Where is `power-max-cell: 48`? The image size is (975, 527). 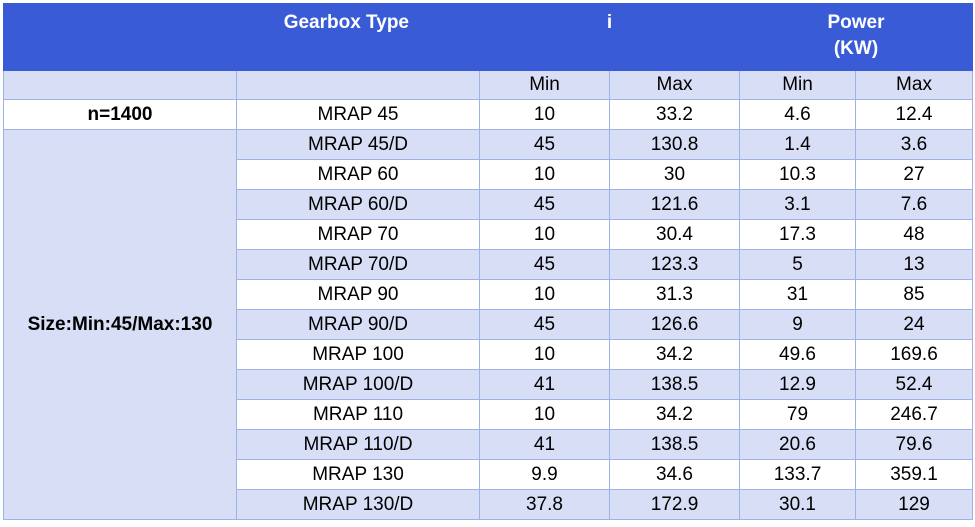 power-max-cell: 48 is located at coordinates (914, 234).